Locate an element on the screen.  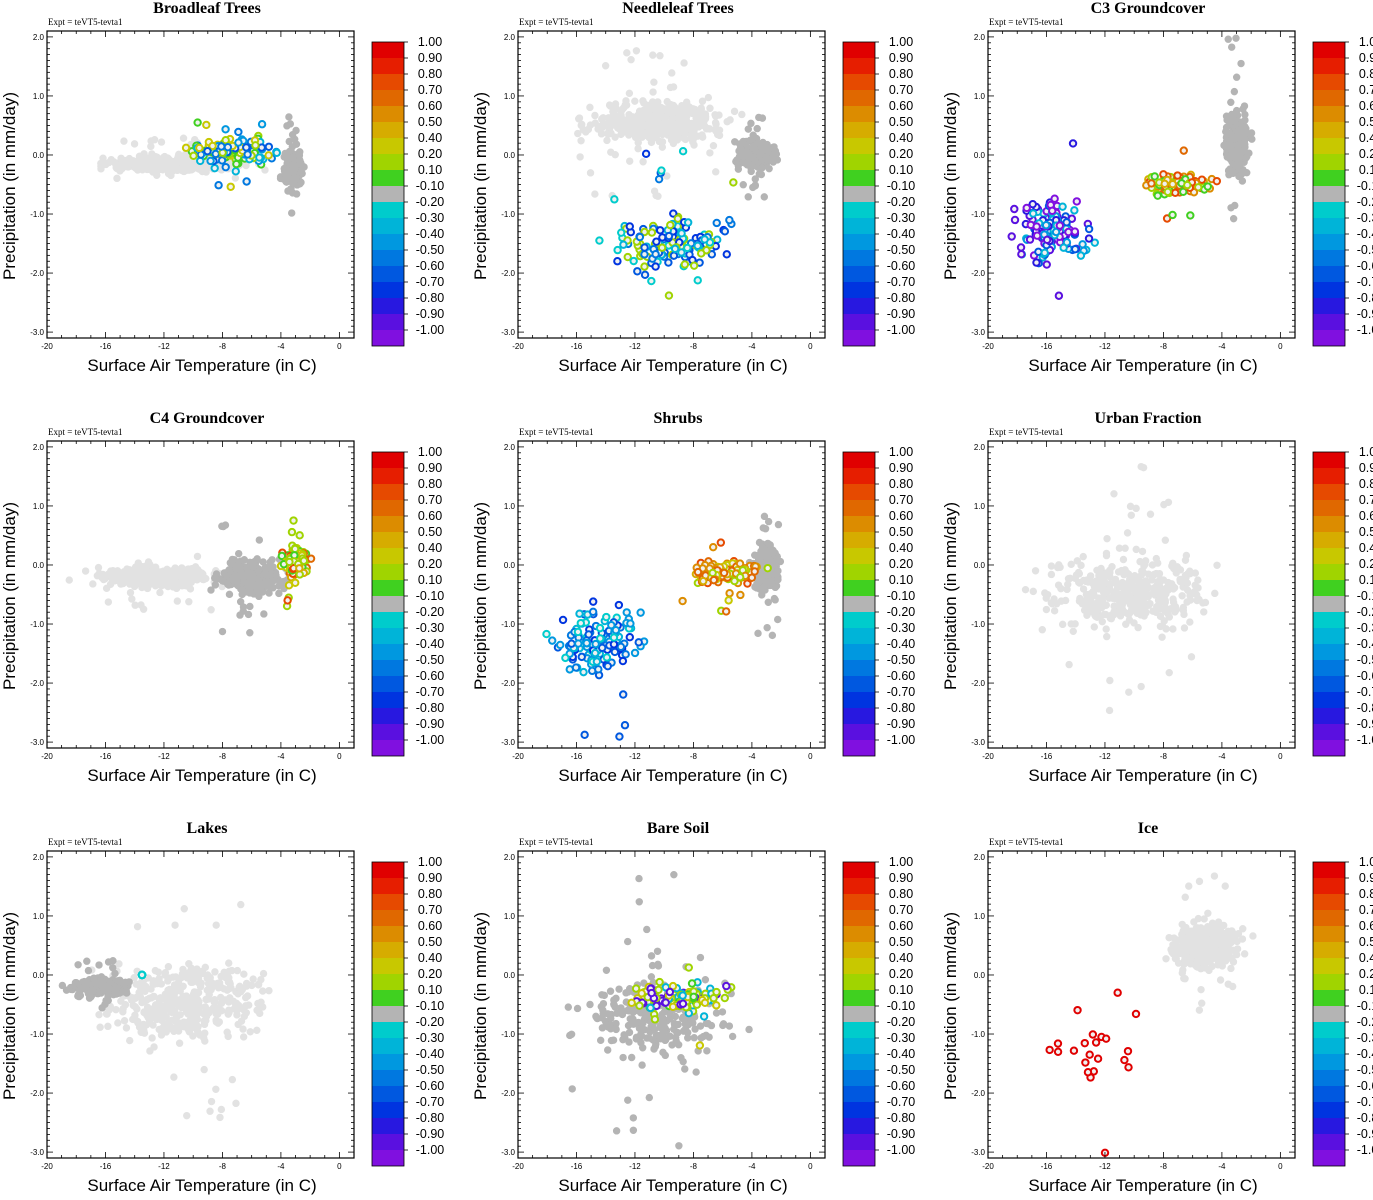
y-tick-label: 2.0 is located at coordinates (510, 447).